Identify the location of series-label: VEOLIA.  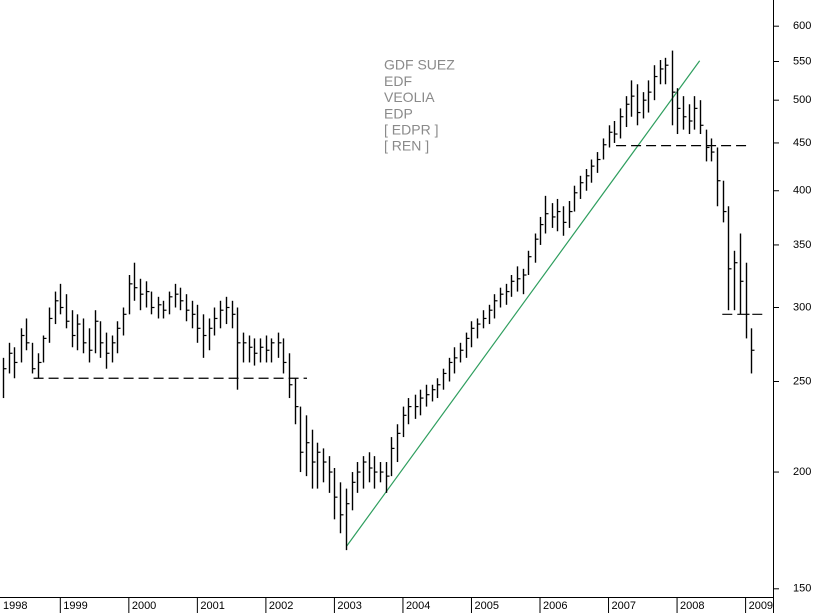
(409, 97).